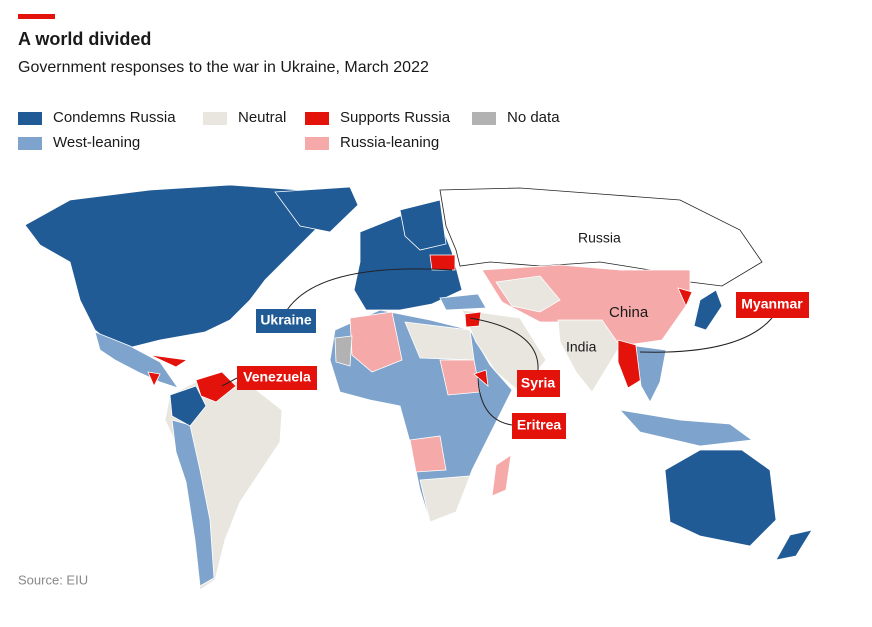  What do you see at coordinates (501, 475) in the screenshot?
I see `madagascar` at bounding box center [501, 475].